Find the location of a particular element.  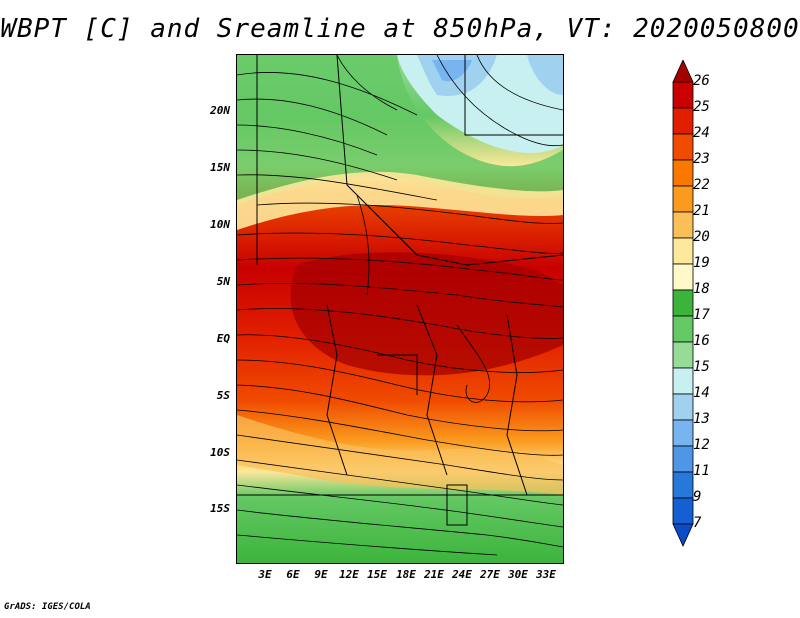

colorbar-label: 11 is located at coordinates (701, 471).